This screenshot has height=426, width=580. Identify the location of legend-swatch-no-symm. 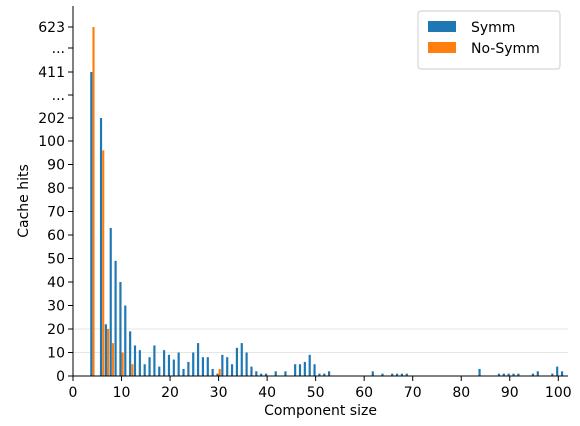
(442, 47).